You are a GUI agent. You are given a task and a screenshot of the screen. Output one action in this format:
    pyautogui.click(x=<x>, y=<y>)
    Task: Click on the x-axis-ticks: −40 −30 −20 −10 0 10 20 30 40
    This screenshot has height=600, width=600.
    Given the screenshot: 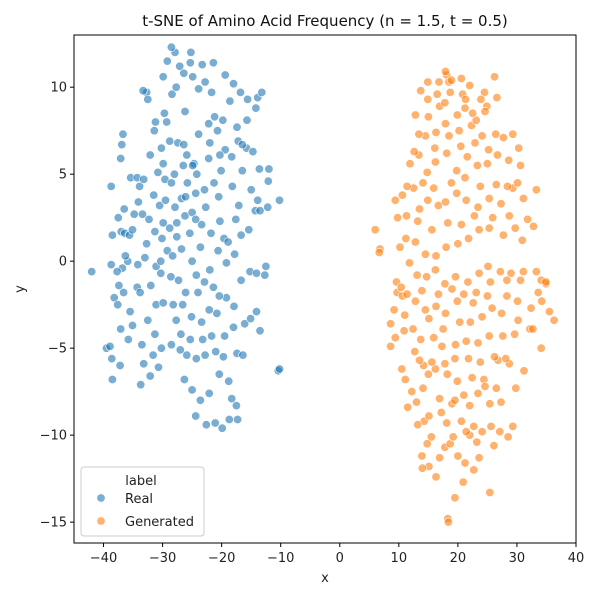 What is the action you would take?
    pyautogui.click(x=337, y=554)
    